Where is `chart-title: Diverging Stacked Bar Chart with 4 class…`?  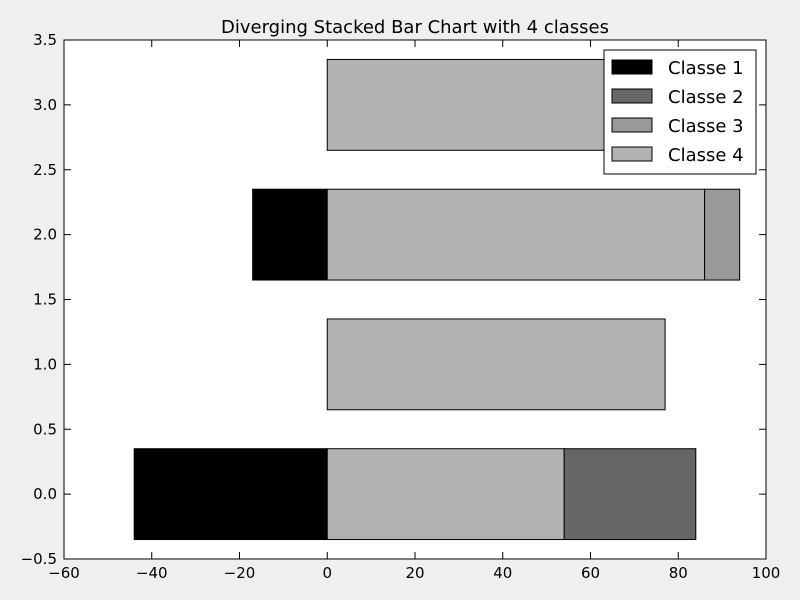 chart-title: Diverging Stacked Bar Chart with 4 class… is located at coordinates (415, 27).